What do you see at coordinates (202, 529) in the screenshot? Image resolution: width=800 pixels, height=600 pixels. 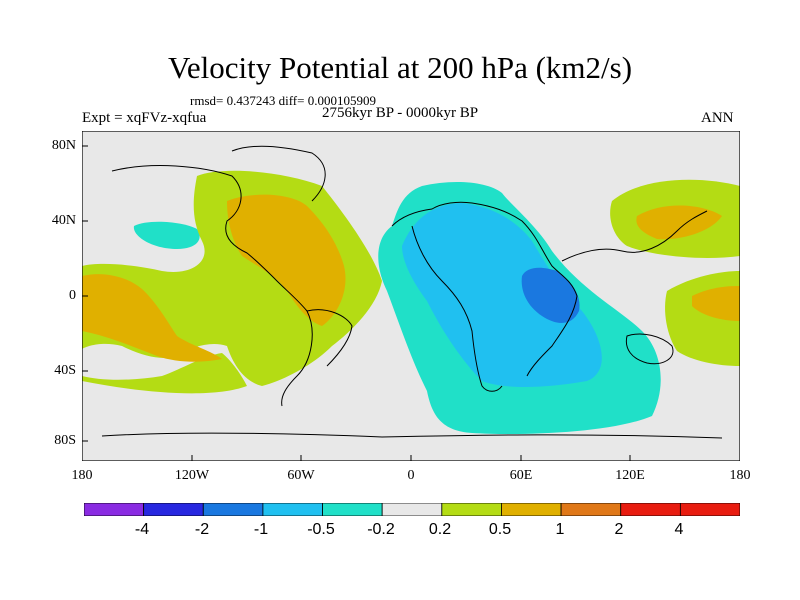 I see `colorbar-label: -2` at bounding box center [202, 529].